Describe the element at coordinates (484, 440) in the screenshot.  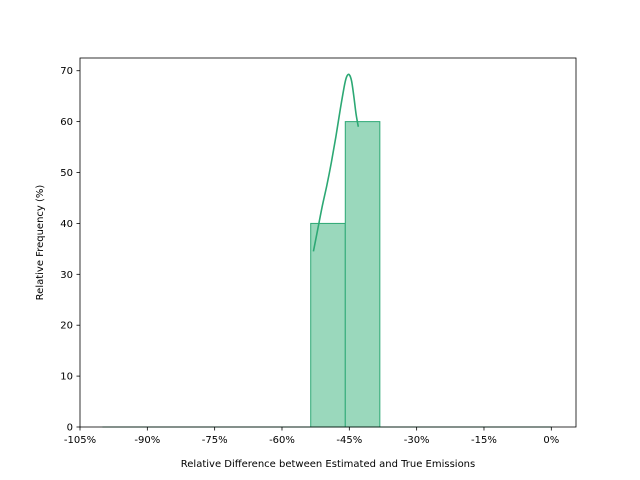
I see `x-tick-label: -15%` at that location.